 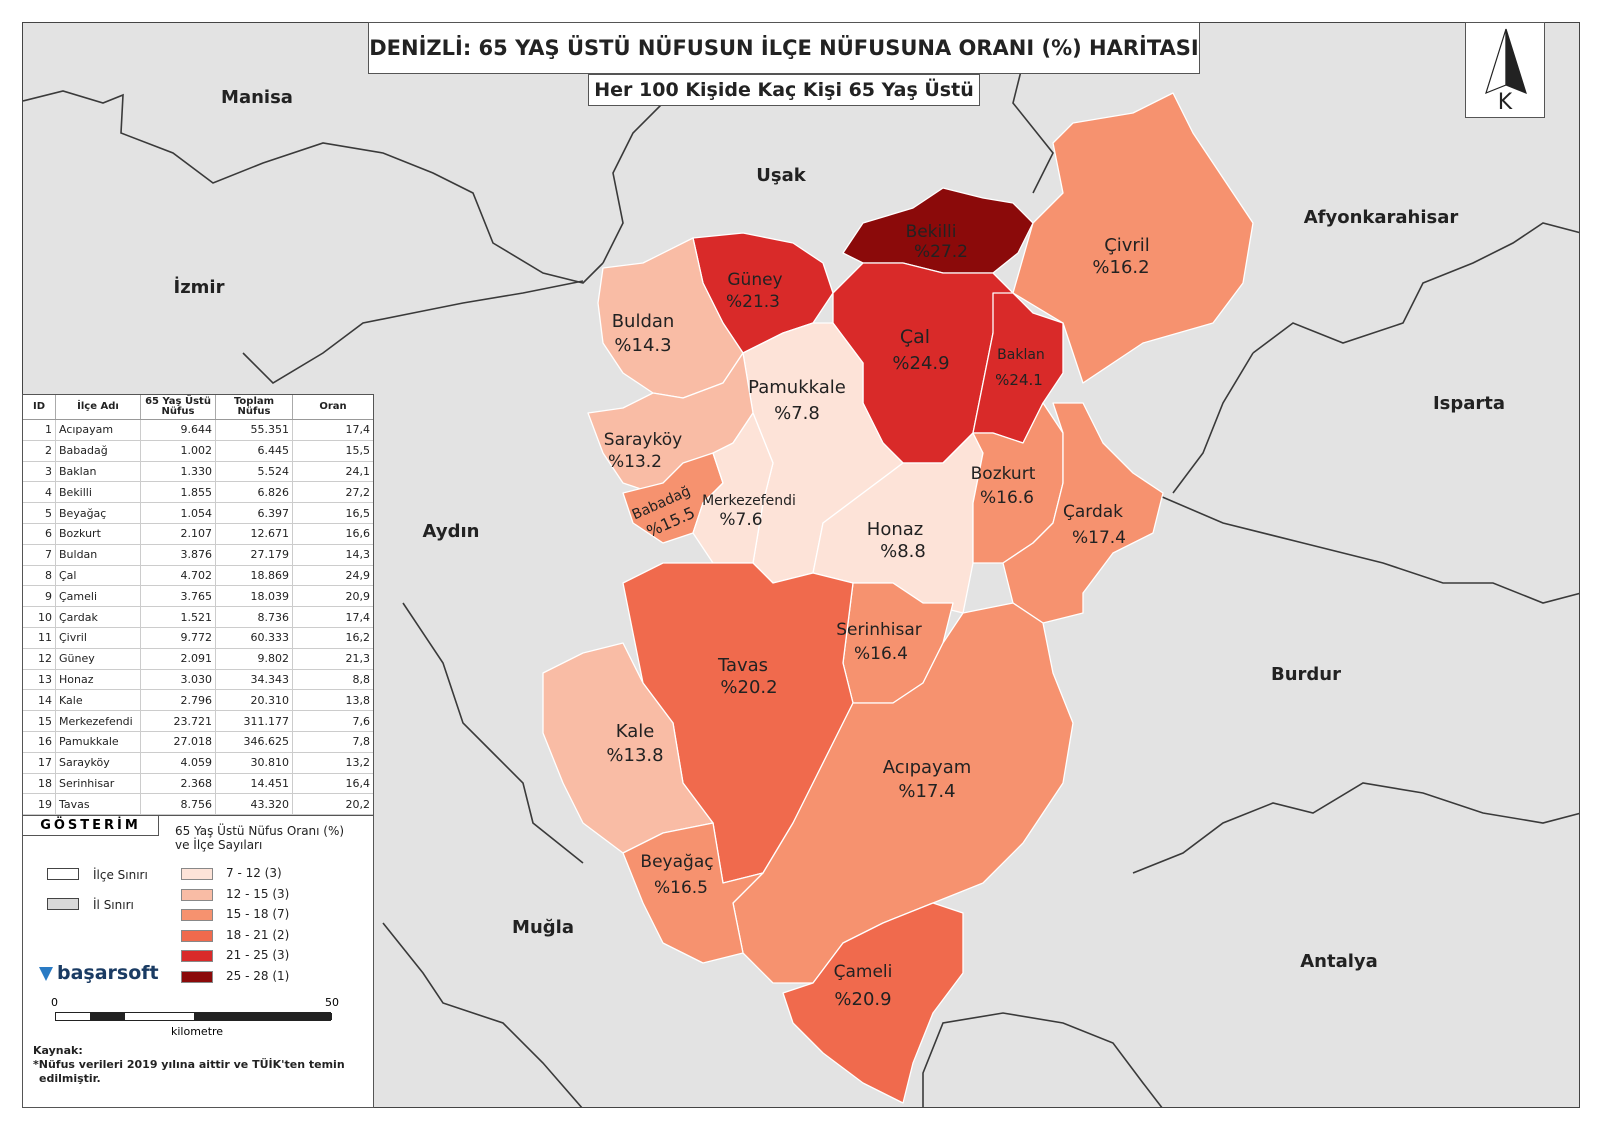 I want to click on cell-ratio: 14,3, so click(x=332, y=555).